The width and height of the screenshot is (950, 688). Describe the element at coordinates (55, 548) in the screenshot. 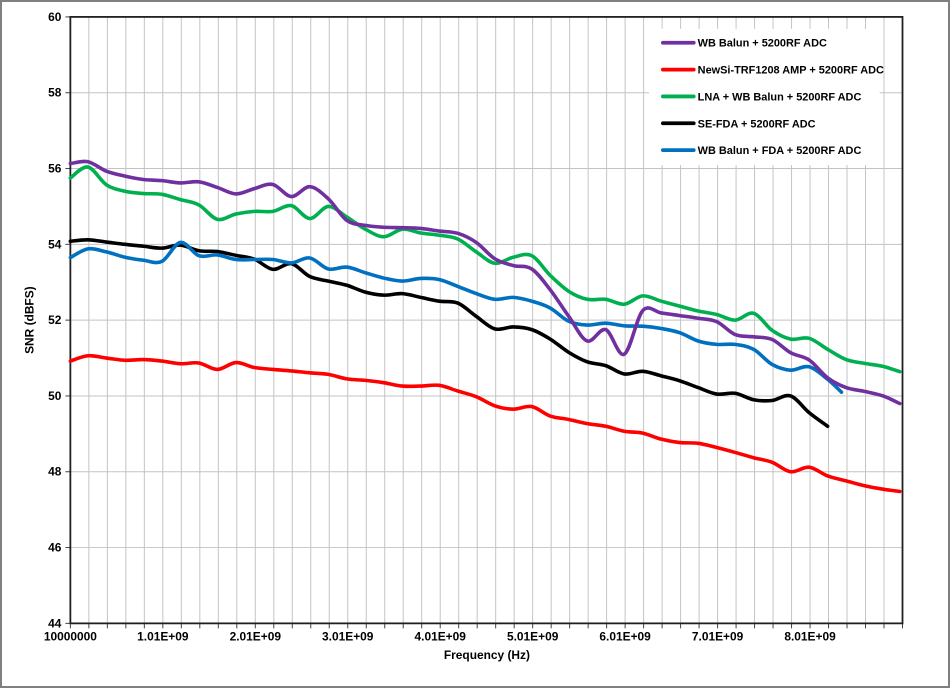

I see `y-tick-label: 46` at that location.